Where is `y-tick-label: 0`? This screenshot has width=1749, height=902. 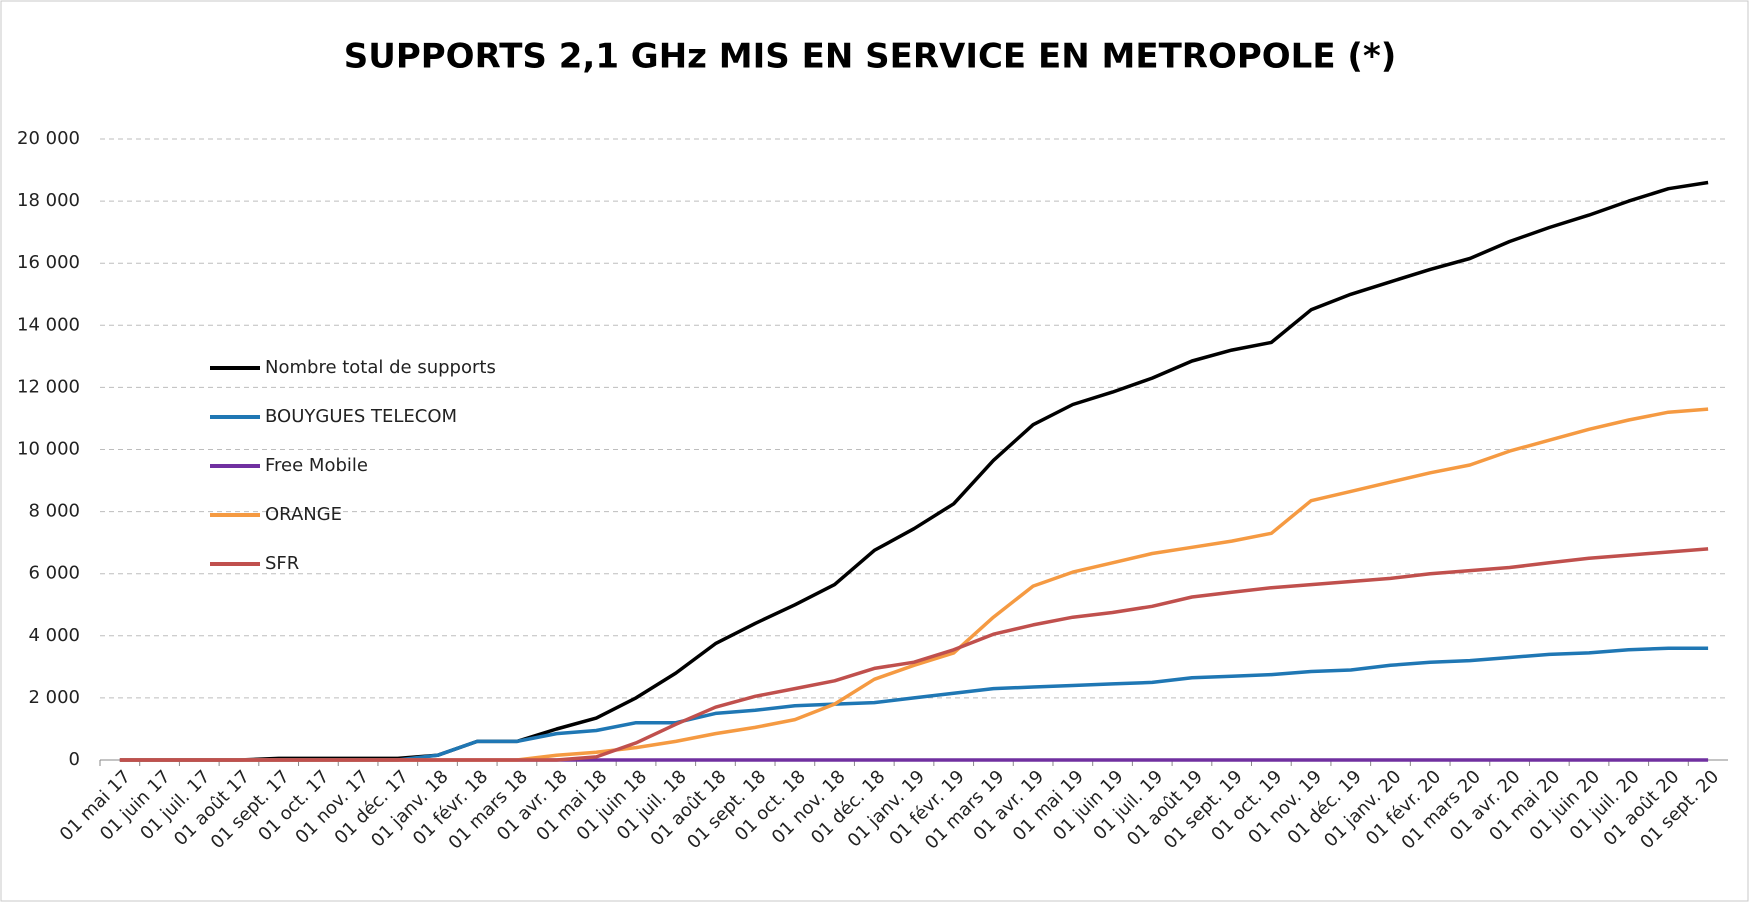
y-tick-label: 0 is located at coordinates (74, 759).